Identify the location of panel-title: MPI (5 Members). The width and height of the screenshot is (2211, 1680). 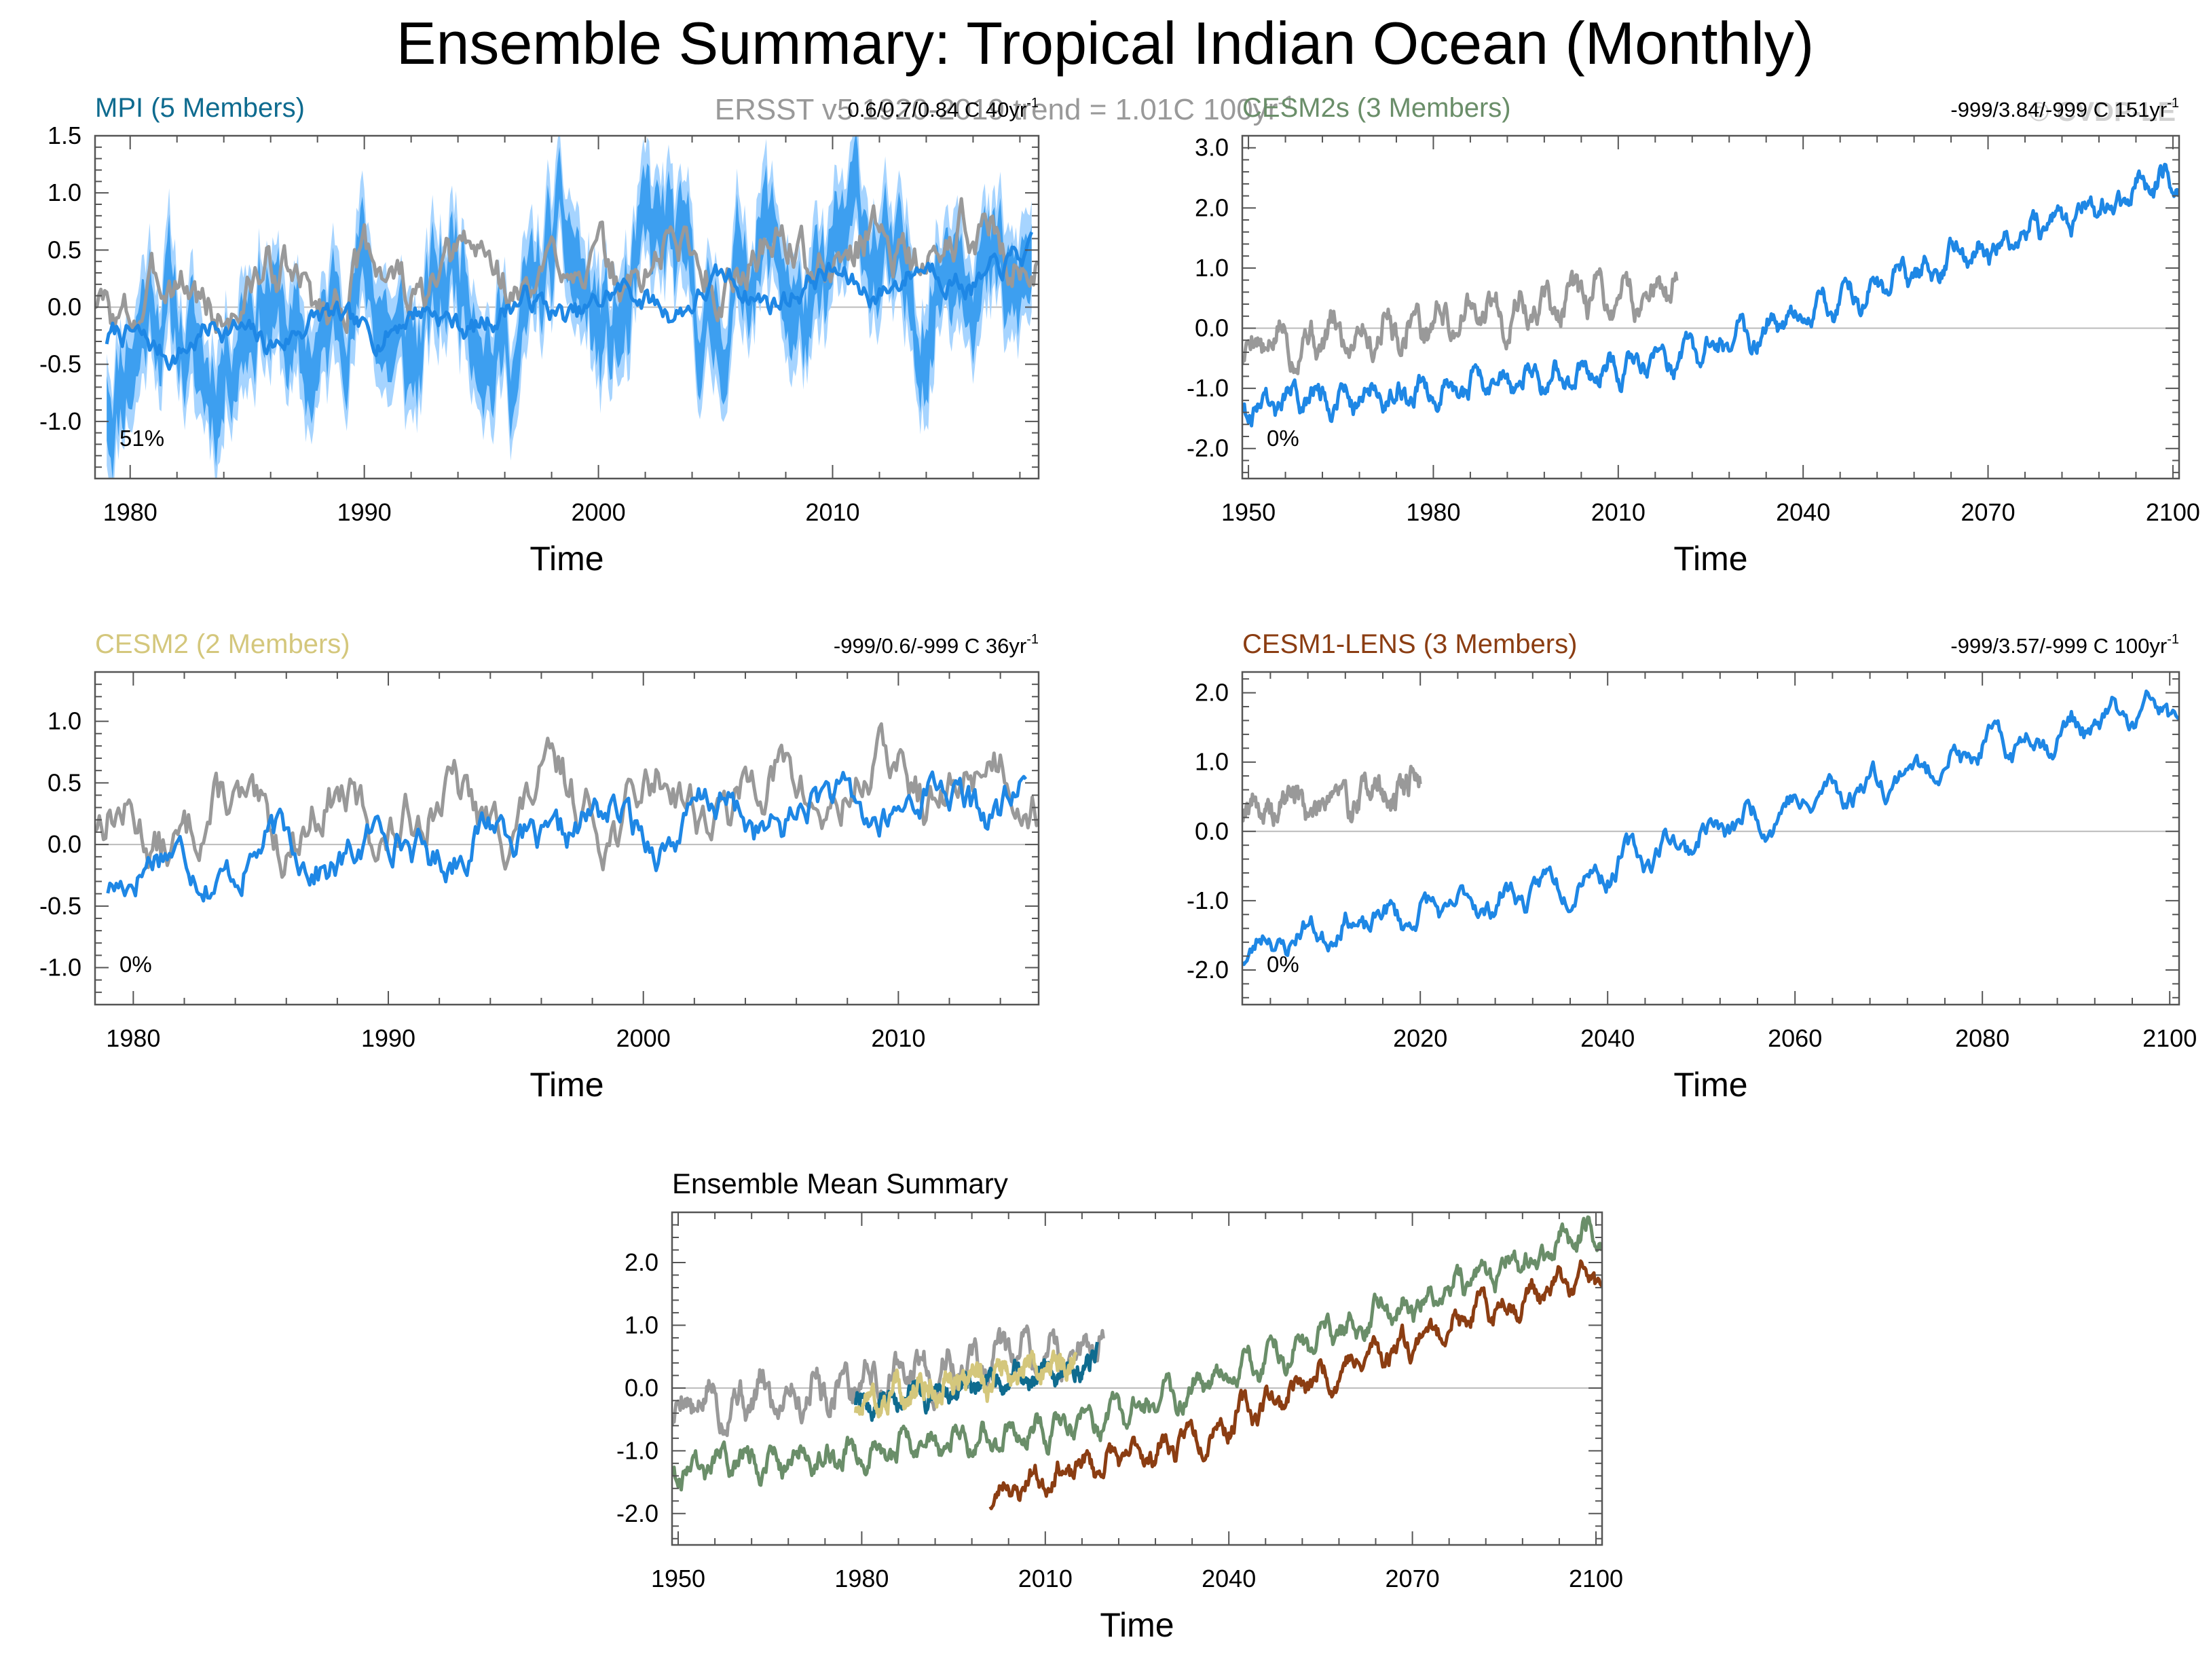
(200, 108).